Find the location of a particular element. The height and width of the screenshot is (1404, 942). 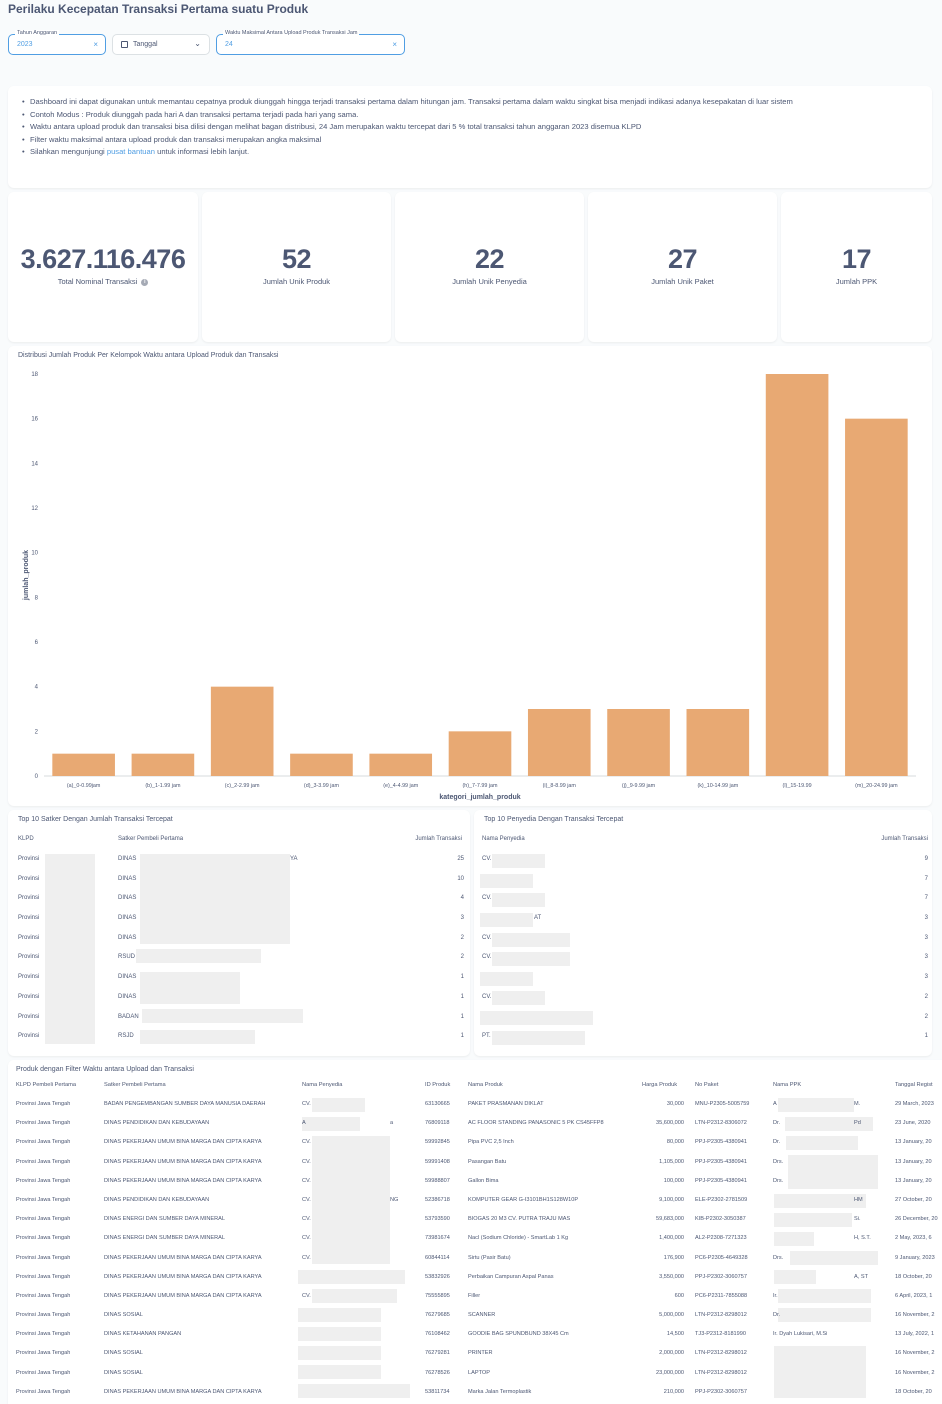

cell-nama-produk: Gallon Bima is located at coordinates (483, 1180).